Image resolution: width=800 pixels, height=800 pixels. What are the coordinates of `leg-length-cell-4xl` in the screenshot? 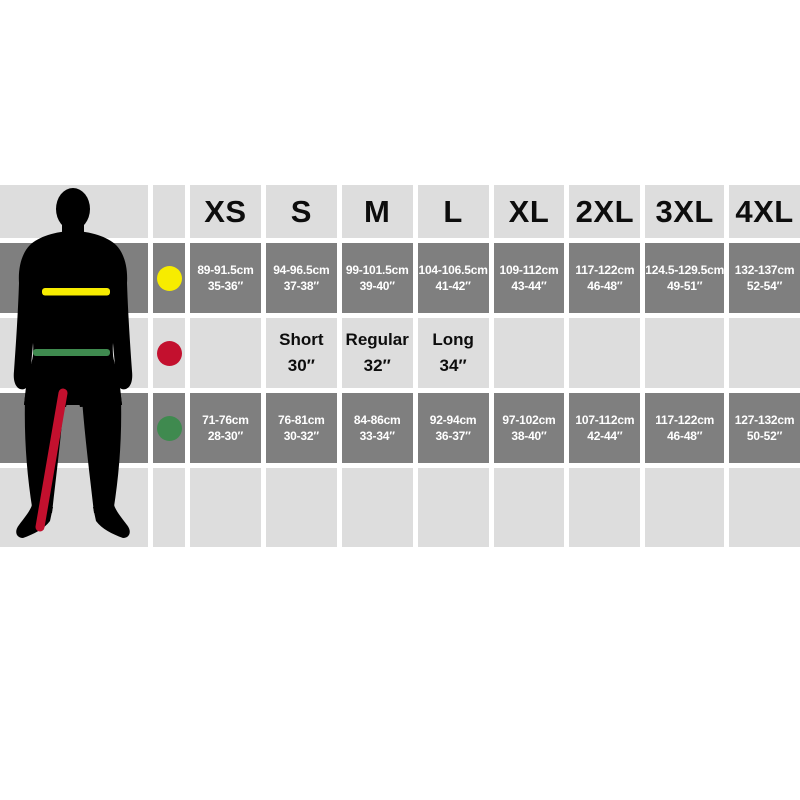 It's located at (764, 353).